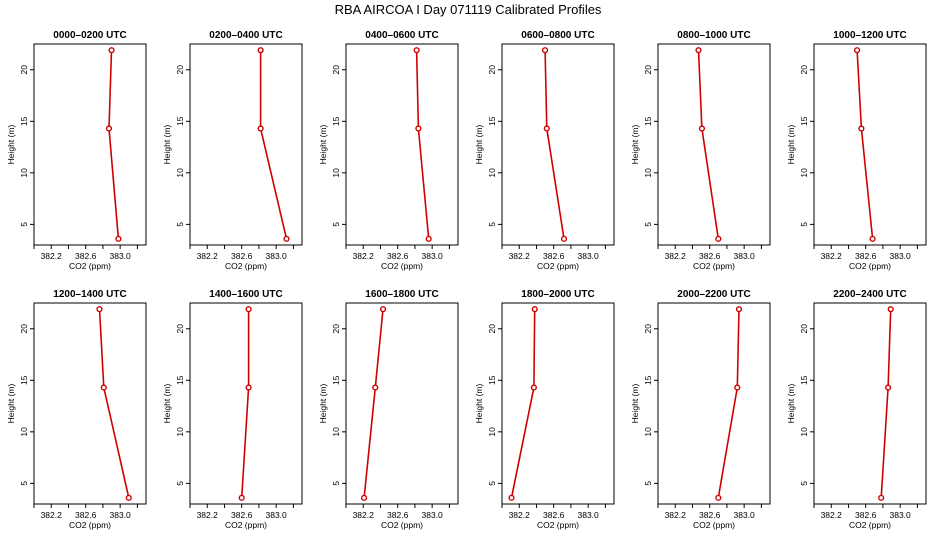 Image resolution: width=936 pixels, height=540 pixels. What do you see at coordinates (245, 35) in the screenshot?
I see `panel-title: 0200–0400 UTC` at bounding box center [245, 35].